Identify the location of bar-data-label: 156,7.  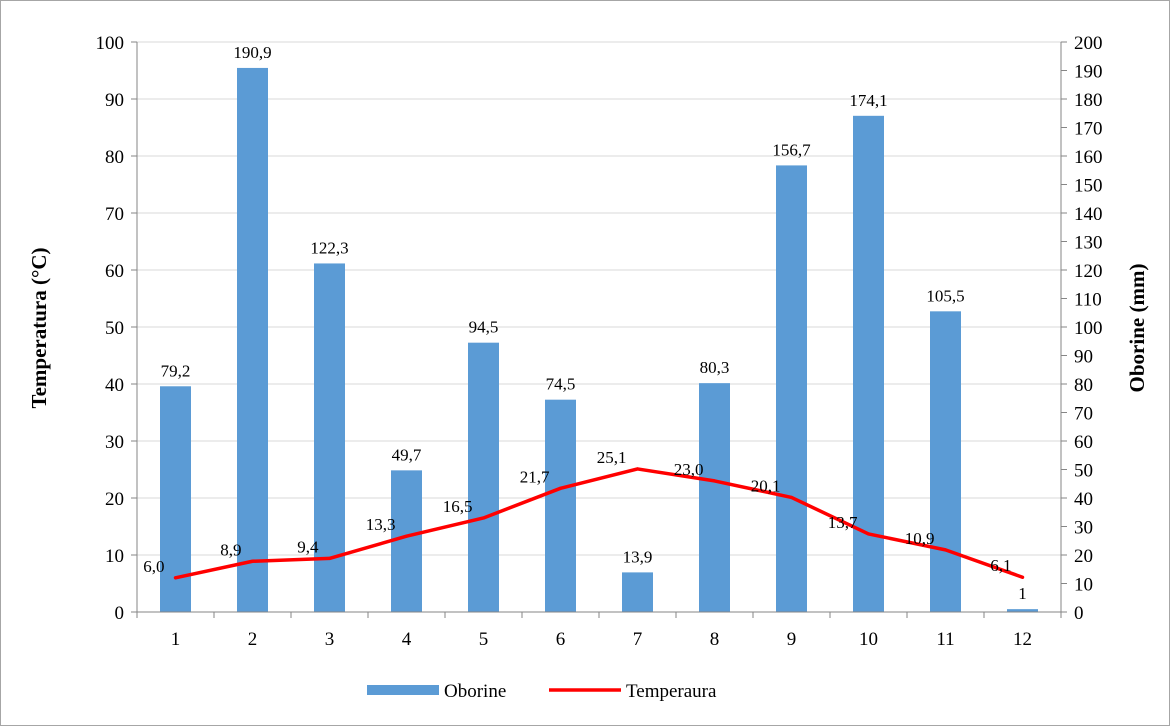
(791, 149).